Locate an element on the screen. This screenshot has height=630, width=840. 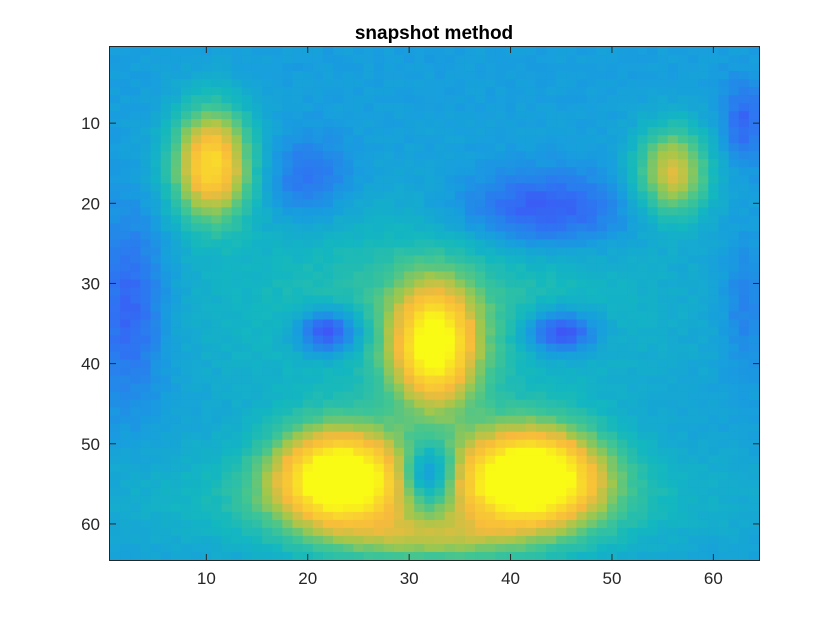
y-tick-label: 30 is located at coordinates (90, 283).